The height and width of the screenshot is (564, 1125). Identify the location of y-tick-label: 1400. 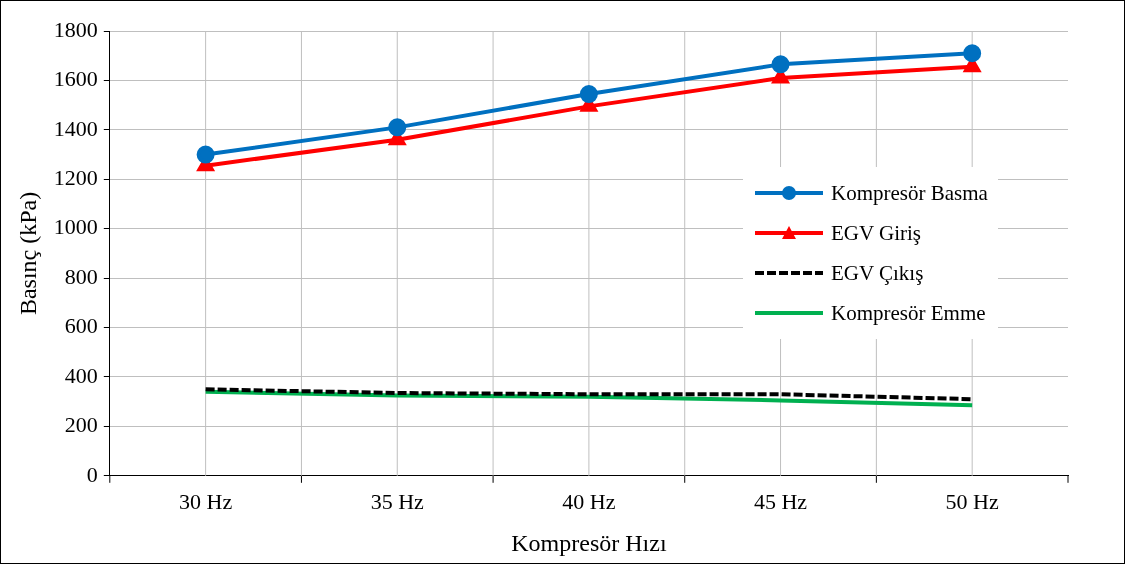
(75, 128).